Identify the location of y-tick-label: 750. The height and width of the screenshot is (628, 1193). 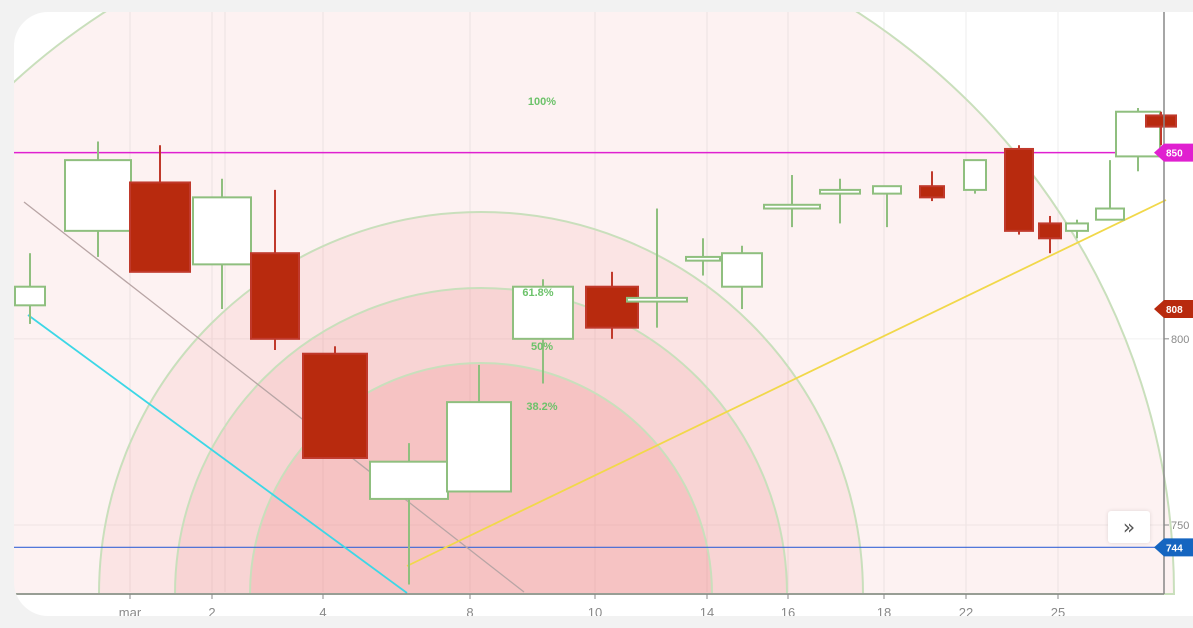
(1180, 526).